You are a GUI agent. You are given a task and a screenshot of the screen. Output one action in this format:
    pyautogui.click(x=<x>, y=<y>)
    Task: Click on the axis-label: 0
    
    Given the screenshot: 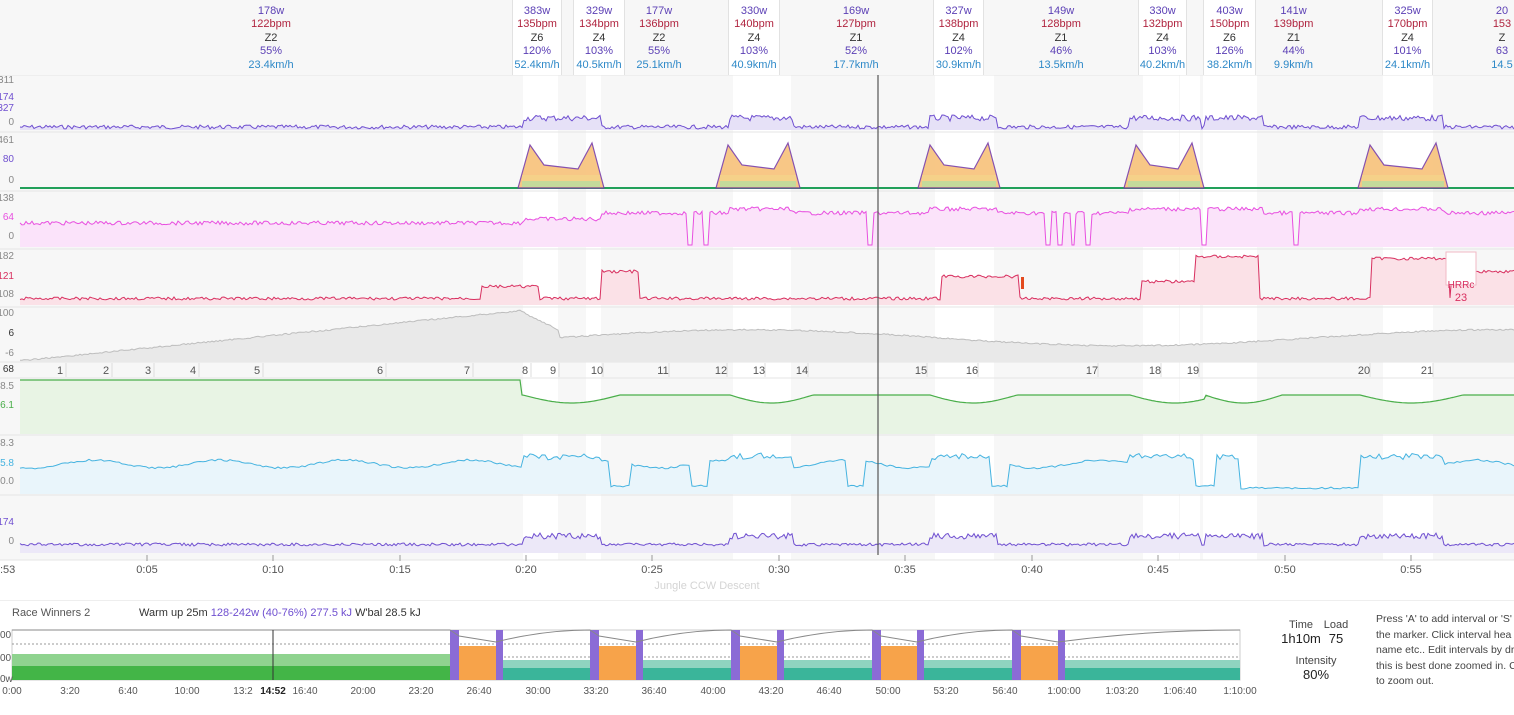 What is the action you would take?
    pyautogui.click(x=11, y=236)
    